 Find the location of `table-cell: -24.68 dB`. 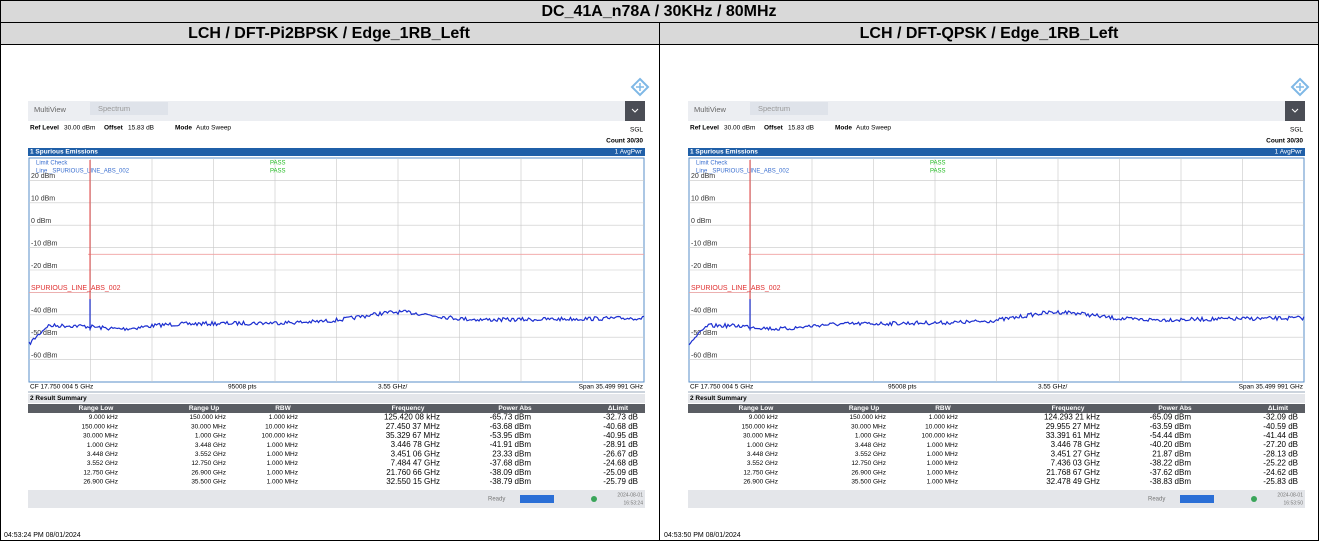

table-cell: -24.68 dB is located at coordinates (620, 463).